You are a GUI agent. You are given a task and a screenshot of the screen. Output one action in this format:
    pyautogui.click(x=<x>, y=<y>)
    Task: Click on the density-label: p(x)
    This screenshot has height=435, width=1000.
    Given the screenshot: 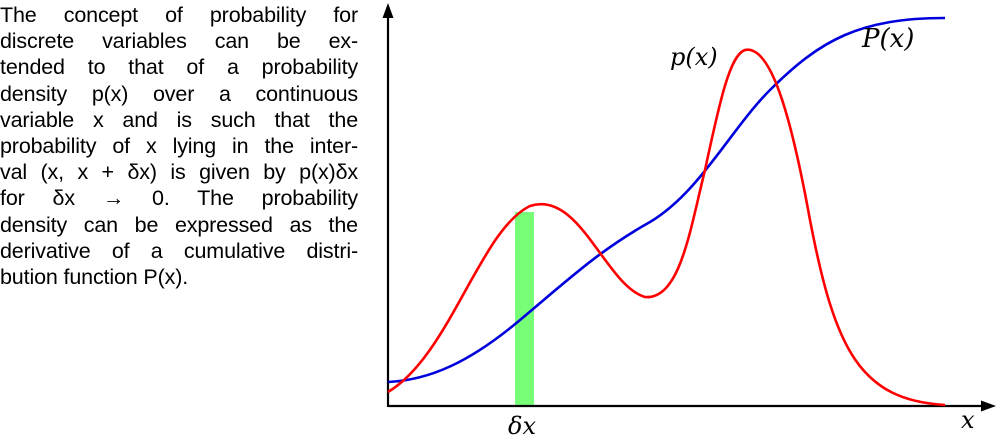 What is the action you would take?
    pyautogui.click(x=694, y=57)
    